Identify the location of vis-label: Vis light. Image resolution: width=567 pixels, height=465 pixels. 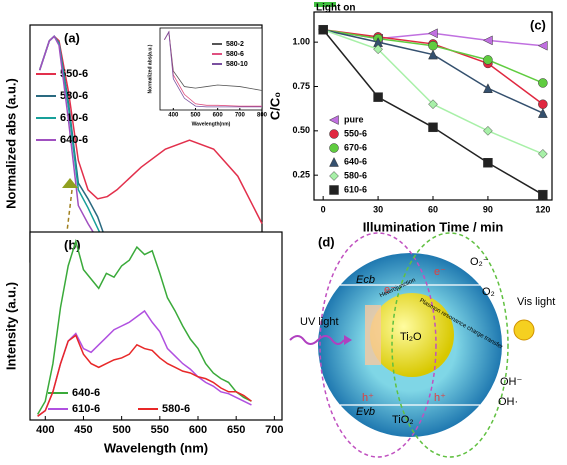
(536, 302).